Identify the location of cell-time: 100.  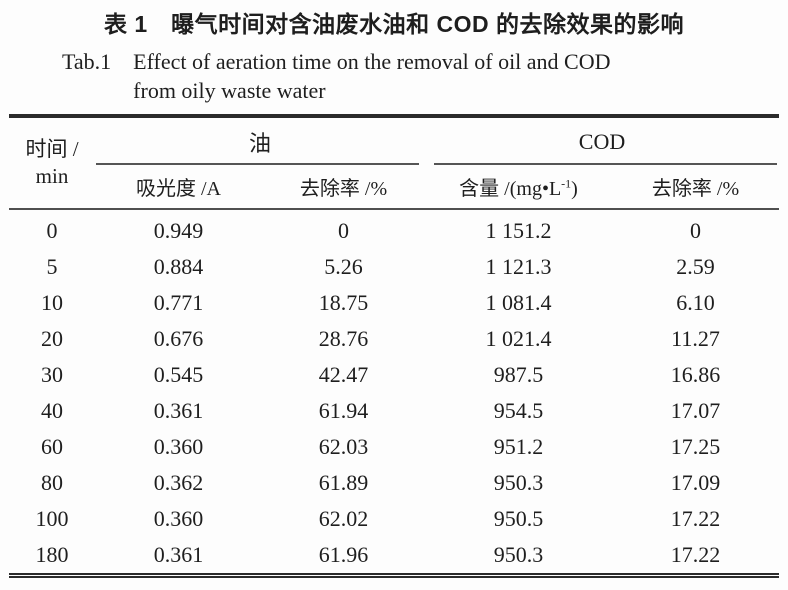
(52, 518).